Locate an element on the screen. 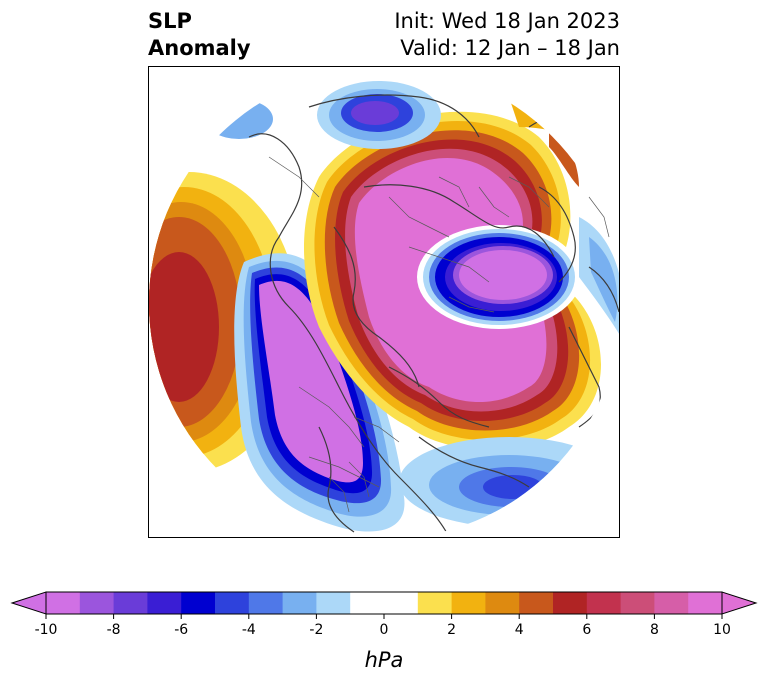 Image resolution: width=768 pixels, height=688 pixels. colorbar-extend-min is located at coordinates (28, 603).